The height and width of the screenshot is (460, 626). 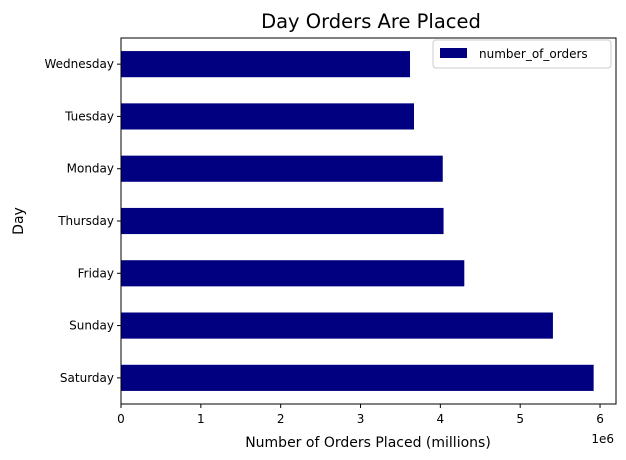 What do you see at coordinates (371, 21) in the screenshot?
I see `chart-title: Day Orders Are Placed` at bounding box center [371, 21].